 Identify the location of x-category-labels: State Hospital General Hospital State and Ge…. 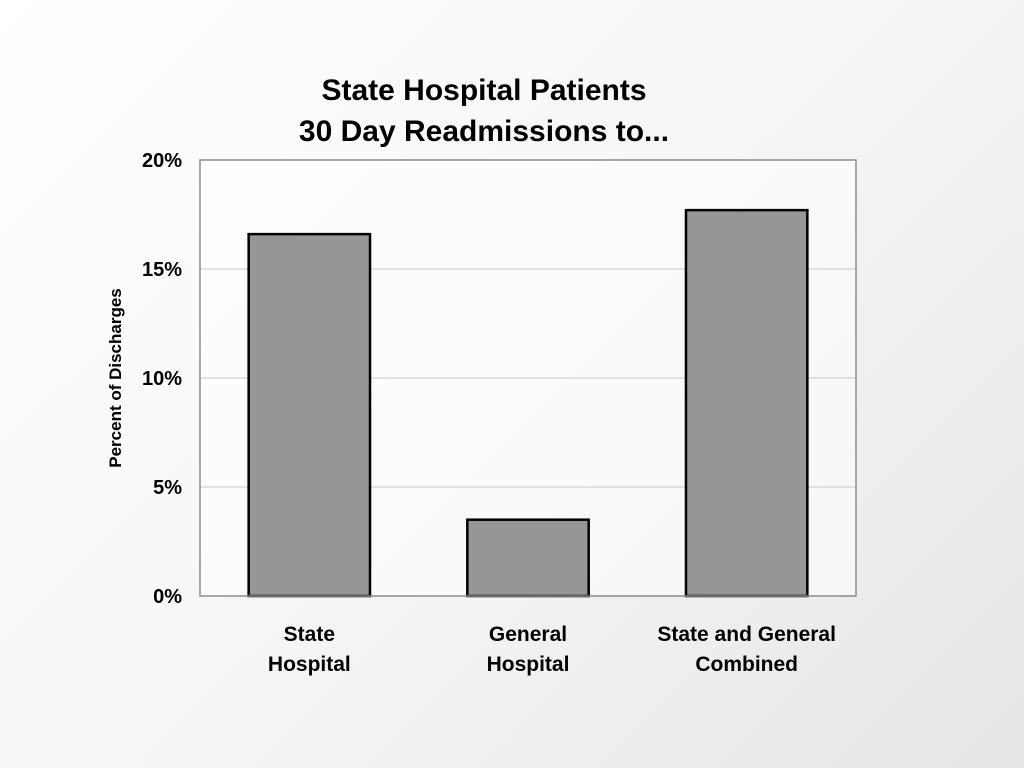
(552, 649).